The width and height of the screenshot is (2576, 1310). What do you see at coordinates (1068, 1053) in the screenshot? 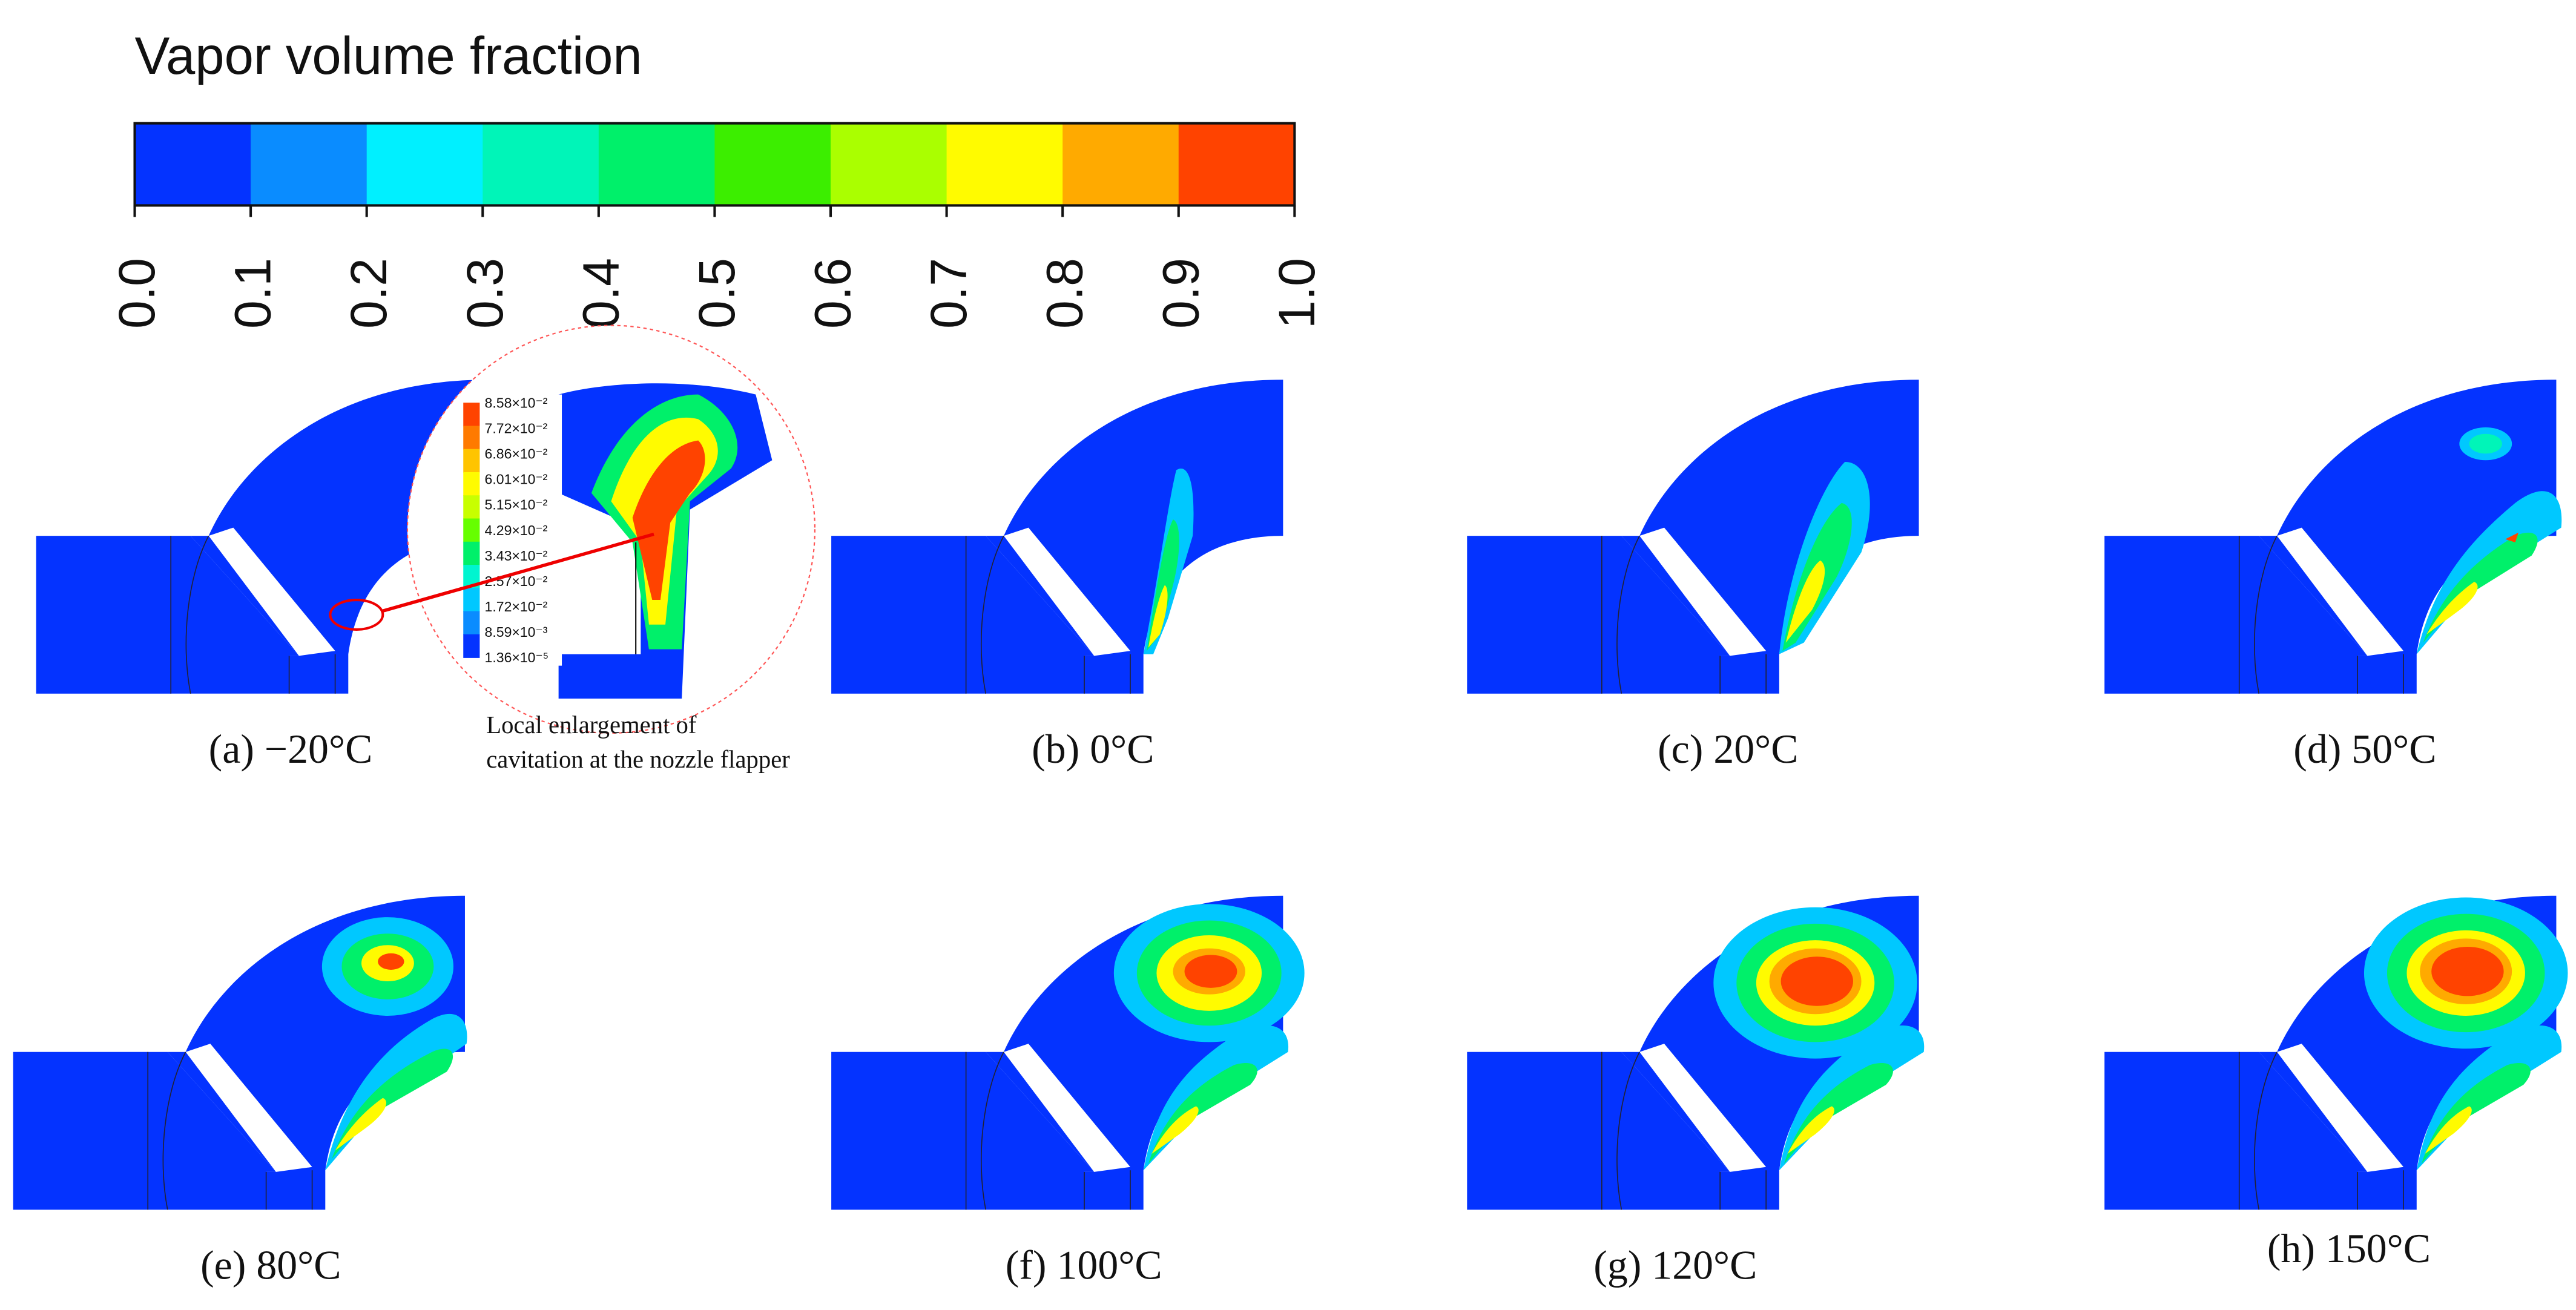
I see `panel-f` at bounding box center [1068, 1053].